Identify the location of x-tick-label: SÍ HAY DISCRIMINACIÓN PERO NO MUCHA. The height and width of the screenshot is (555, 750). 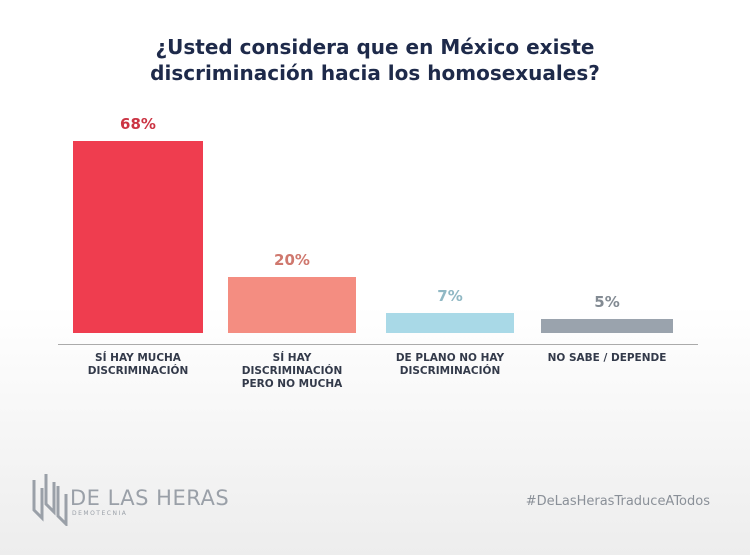
(292, 371).